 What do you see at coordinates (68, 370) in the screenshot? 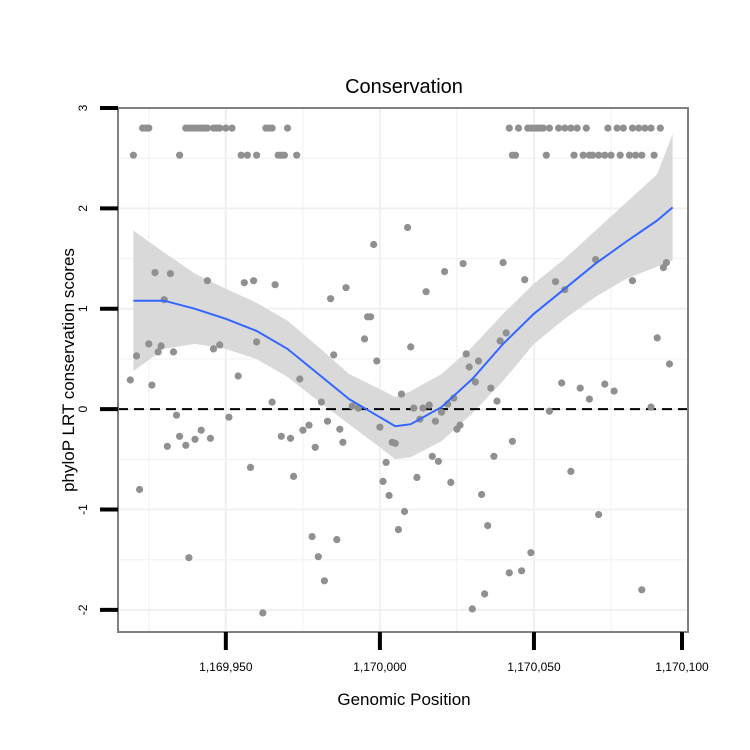
I see `y-axis-label: phyloP LRT conservation scores` at bounding box center [68, 370].